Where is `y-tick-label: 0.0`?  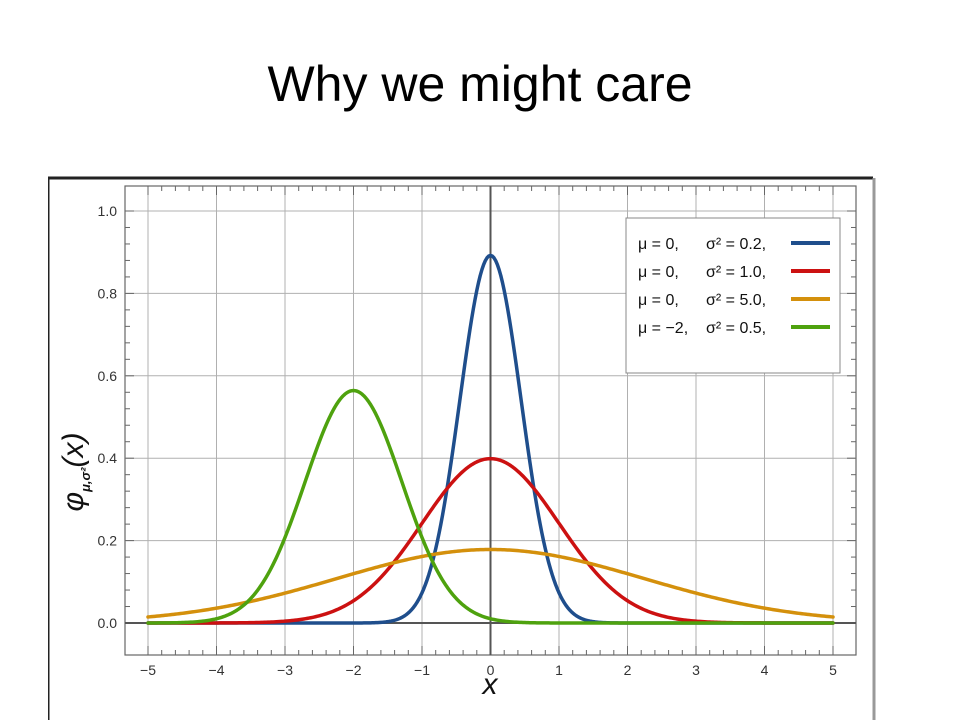
y-tick-label: 0.0 is located at coordinates (108, 623).